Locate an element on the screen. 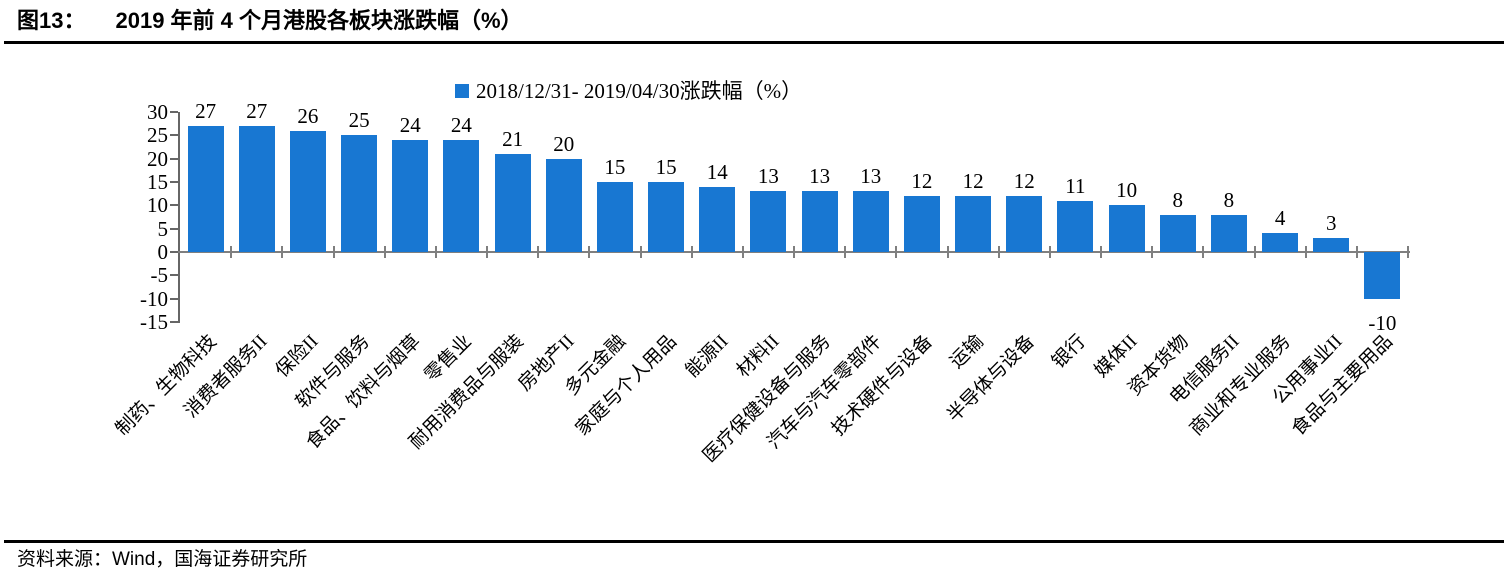 This screenshot has width=1509, height=578. bar-value-label: 27 is located at coordinates (257, 111).